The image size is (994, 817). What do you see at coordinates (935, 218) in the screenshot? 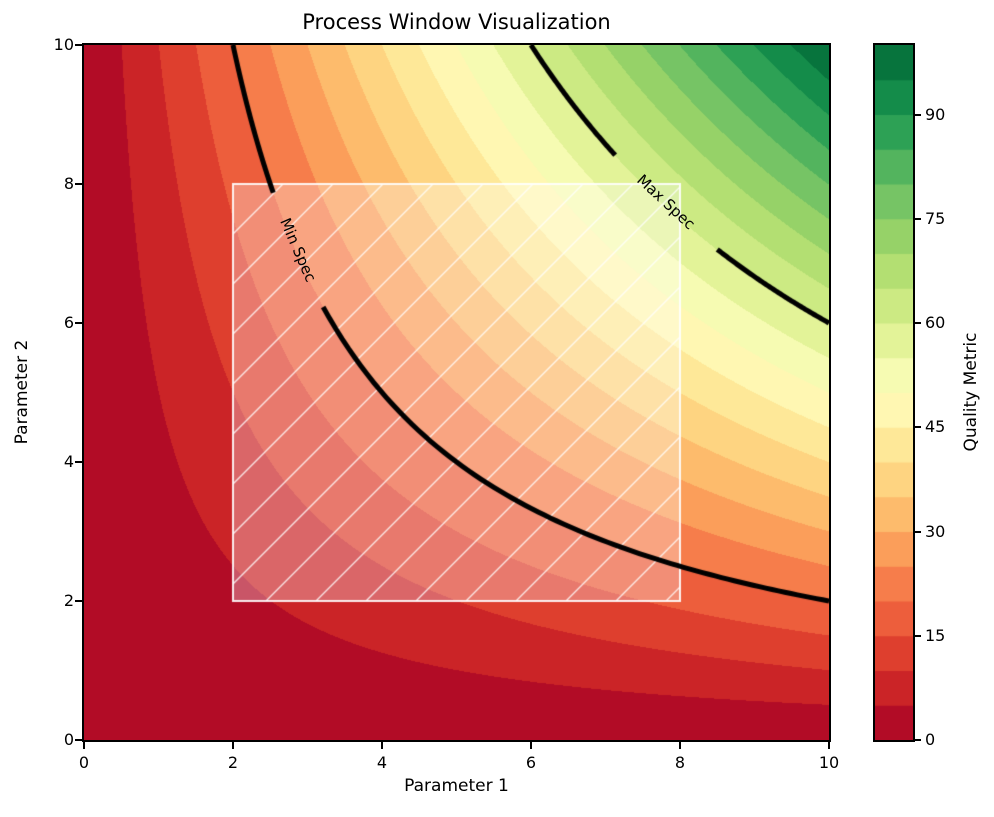
I see `colorbar-tick-label: 75` at bounding box center [935, 218].